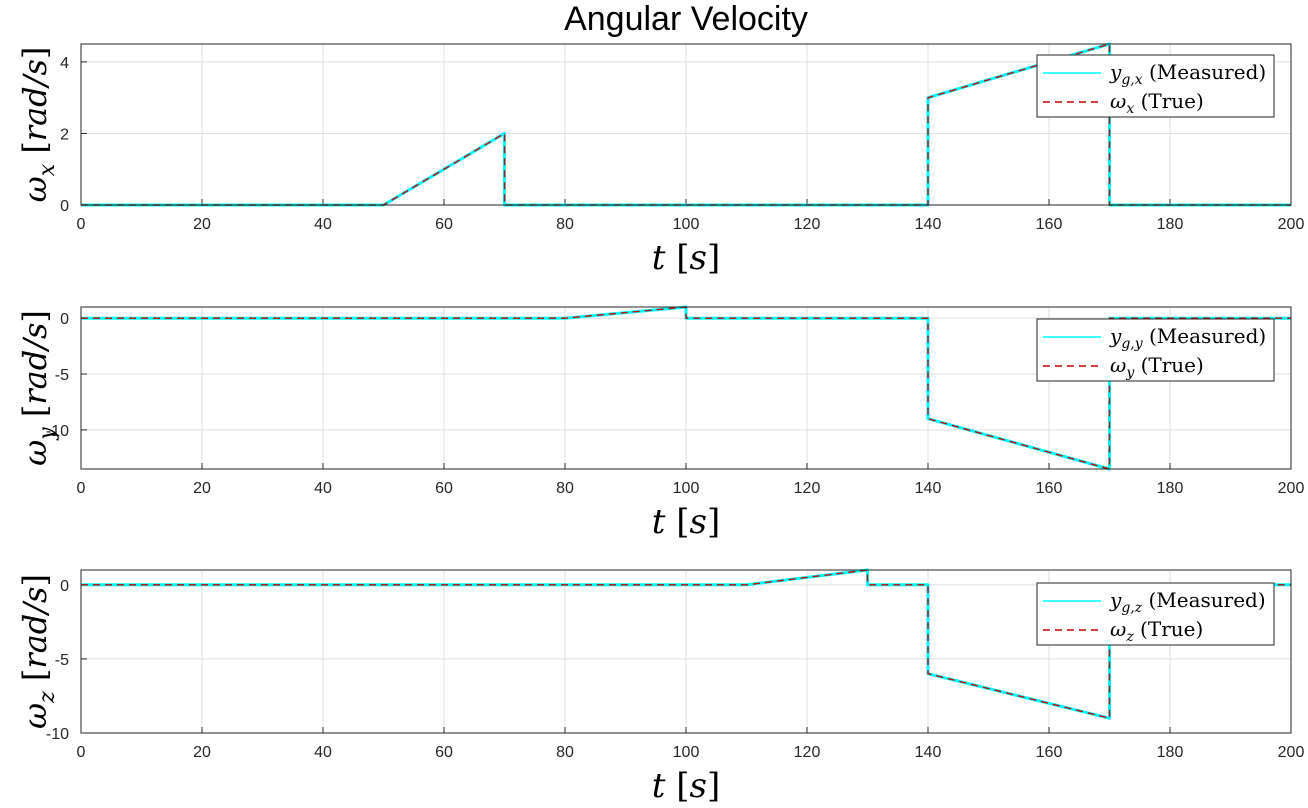 This screenshot has width=1308, height=808. I want to click on legend: yg,z (Measured)ωz (True), so click(1155, 614).